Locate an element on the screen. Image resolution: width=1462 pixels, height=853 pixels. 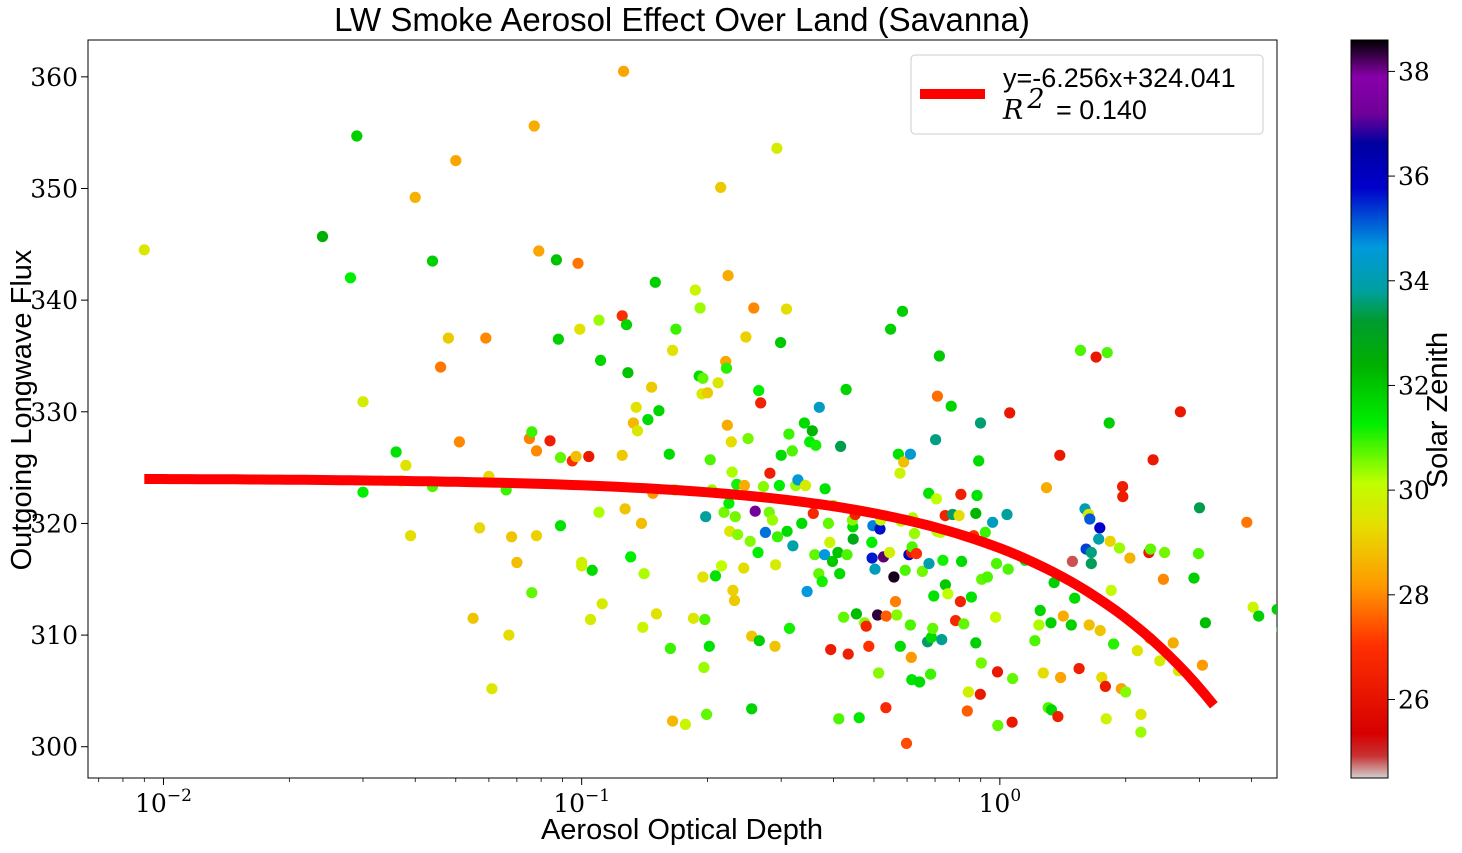
colorbar-tick-label: 34 is located at coordinates (1414, 281).